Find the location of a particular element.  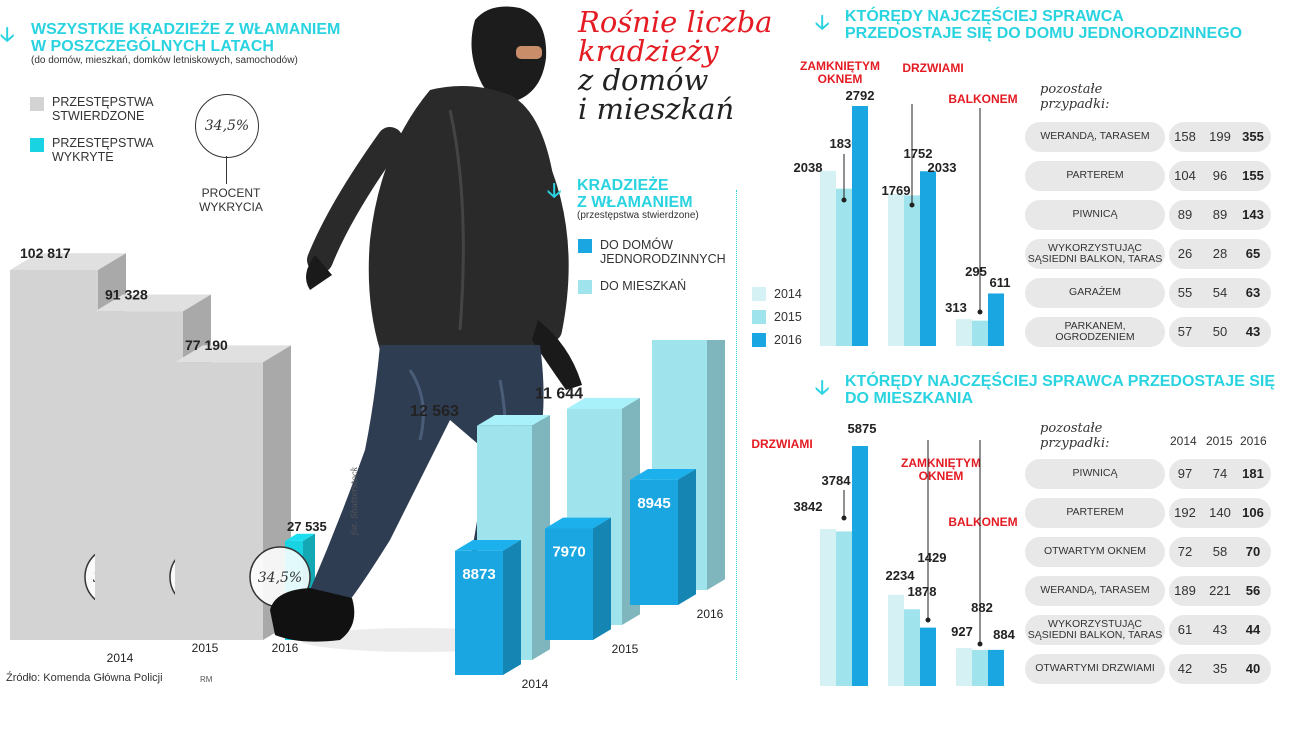

row-label-line: OTWARTYMI DRZWIAMI is located at coordinates (1095, 668).